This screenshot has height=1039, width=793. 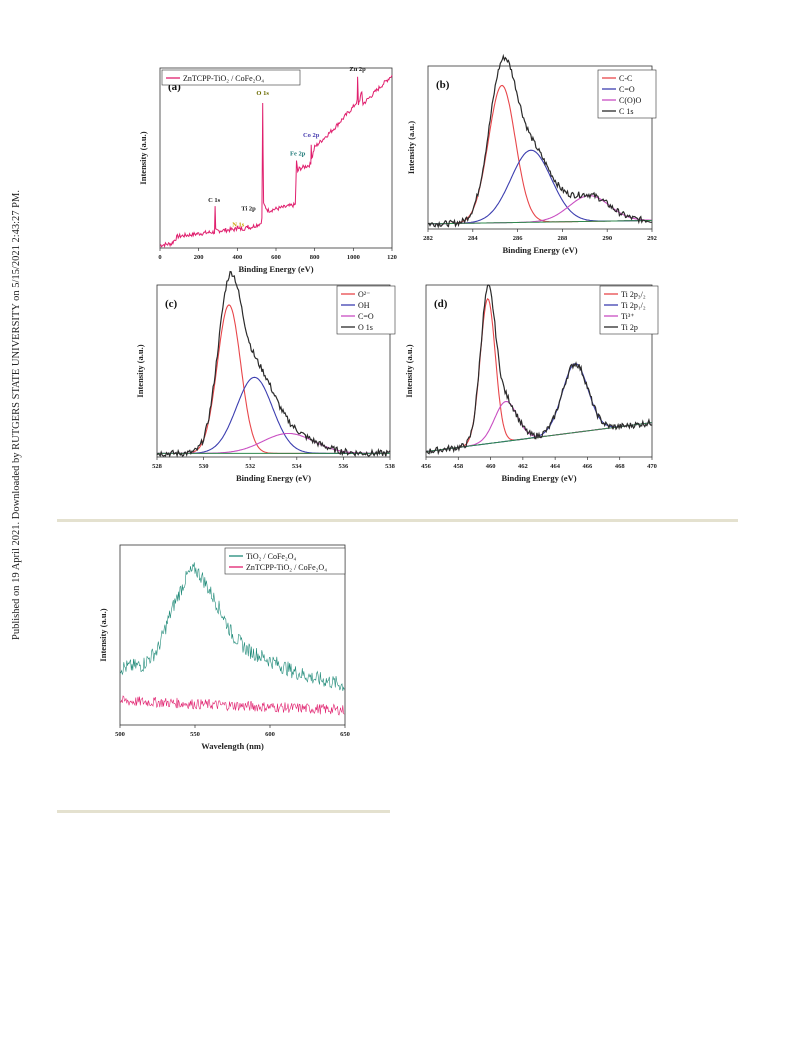 I want to click on x-tick-label: 456, so click(x=426, y=466).